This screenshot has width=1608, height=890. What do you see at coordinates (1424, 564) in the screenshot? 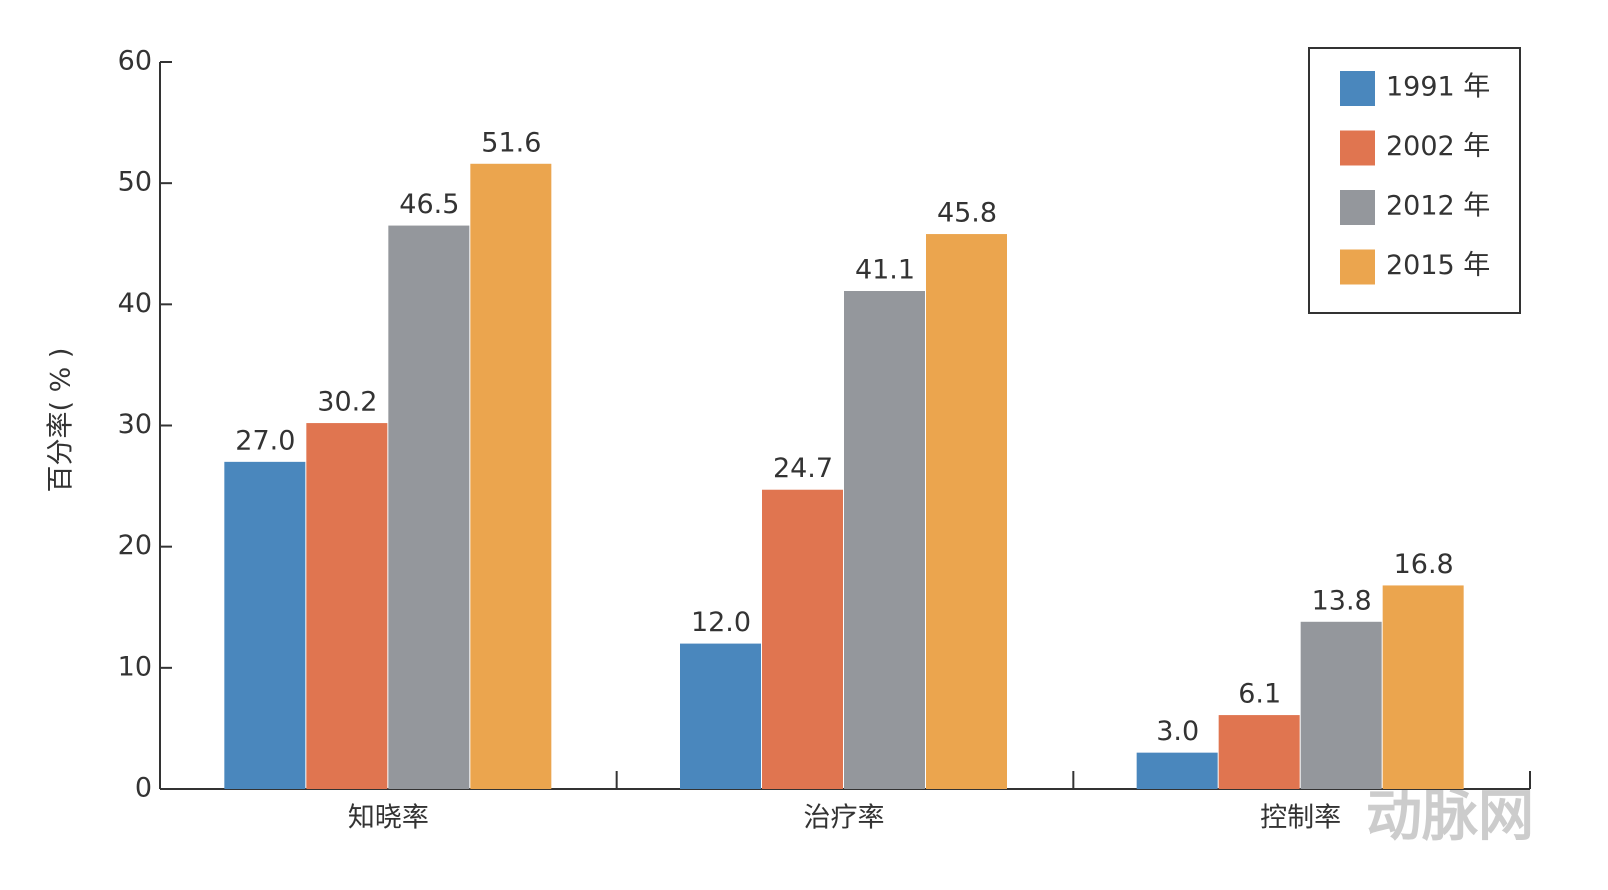
I see `value-label: 16.8` at bounding box center [1424, 564].